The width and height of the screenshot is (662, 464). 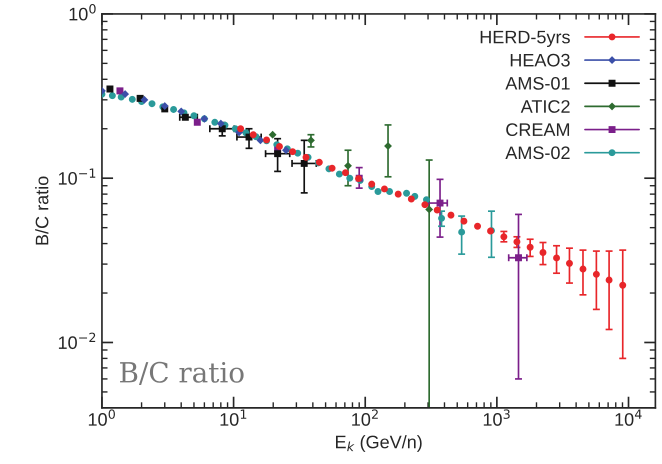 I want to click on legend-label: AMS-01, so click(x=537, y=83).